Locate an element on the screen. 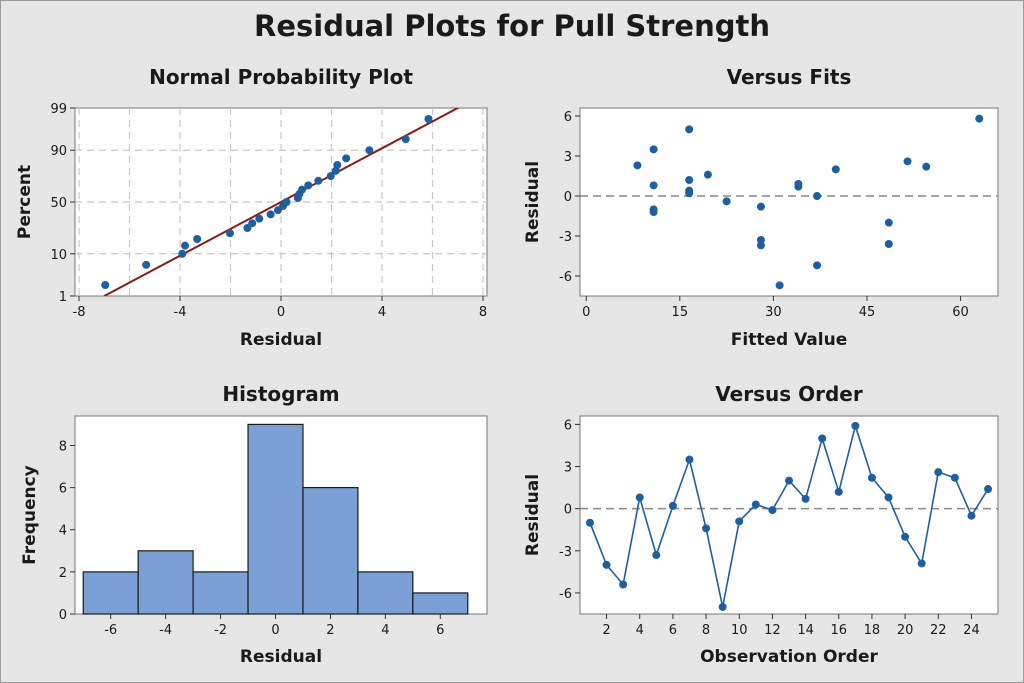 The width and height of the screenshot is (1024, 683). histogram-x-axis-label: Residual is located at coordinates (281, 657).